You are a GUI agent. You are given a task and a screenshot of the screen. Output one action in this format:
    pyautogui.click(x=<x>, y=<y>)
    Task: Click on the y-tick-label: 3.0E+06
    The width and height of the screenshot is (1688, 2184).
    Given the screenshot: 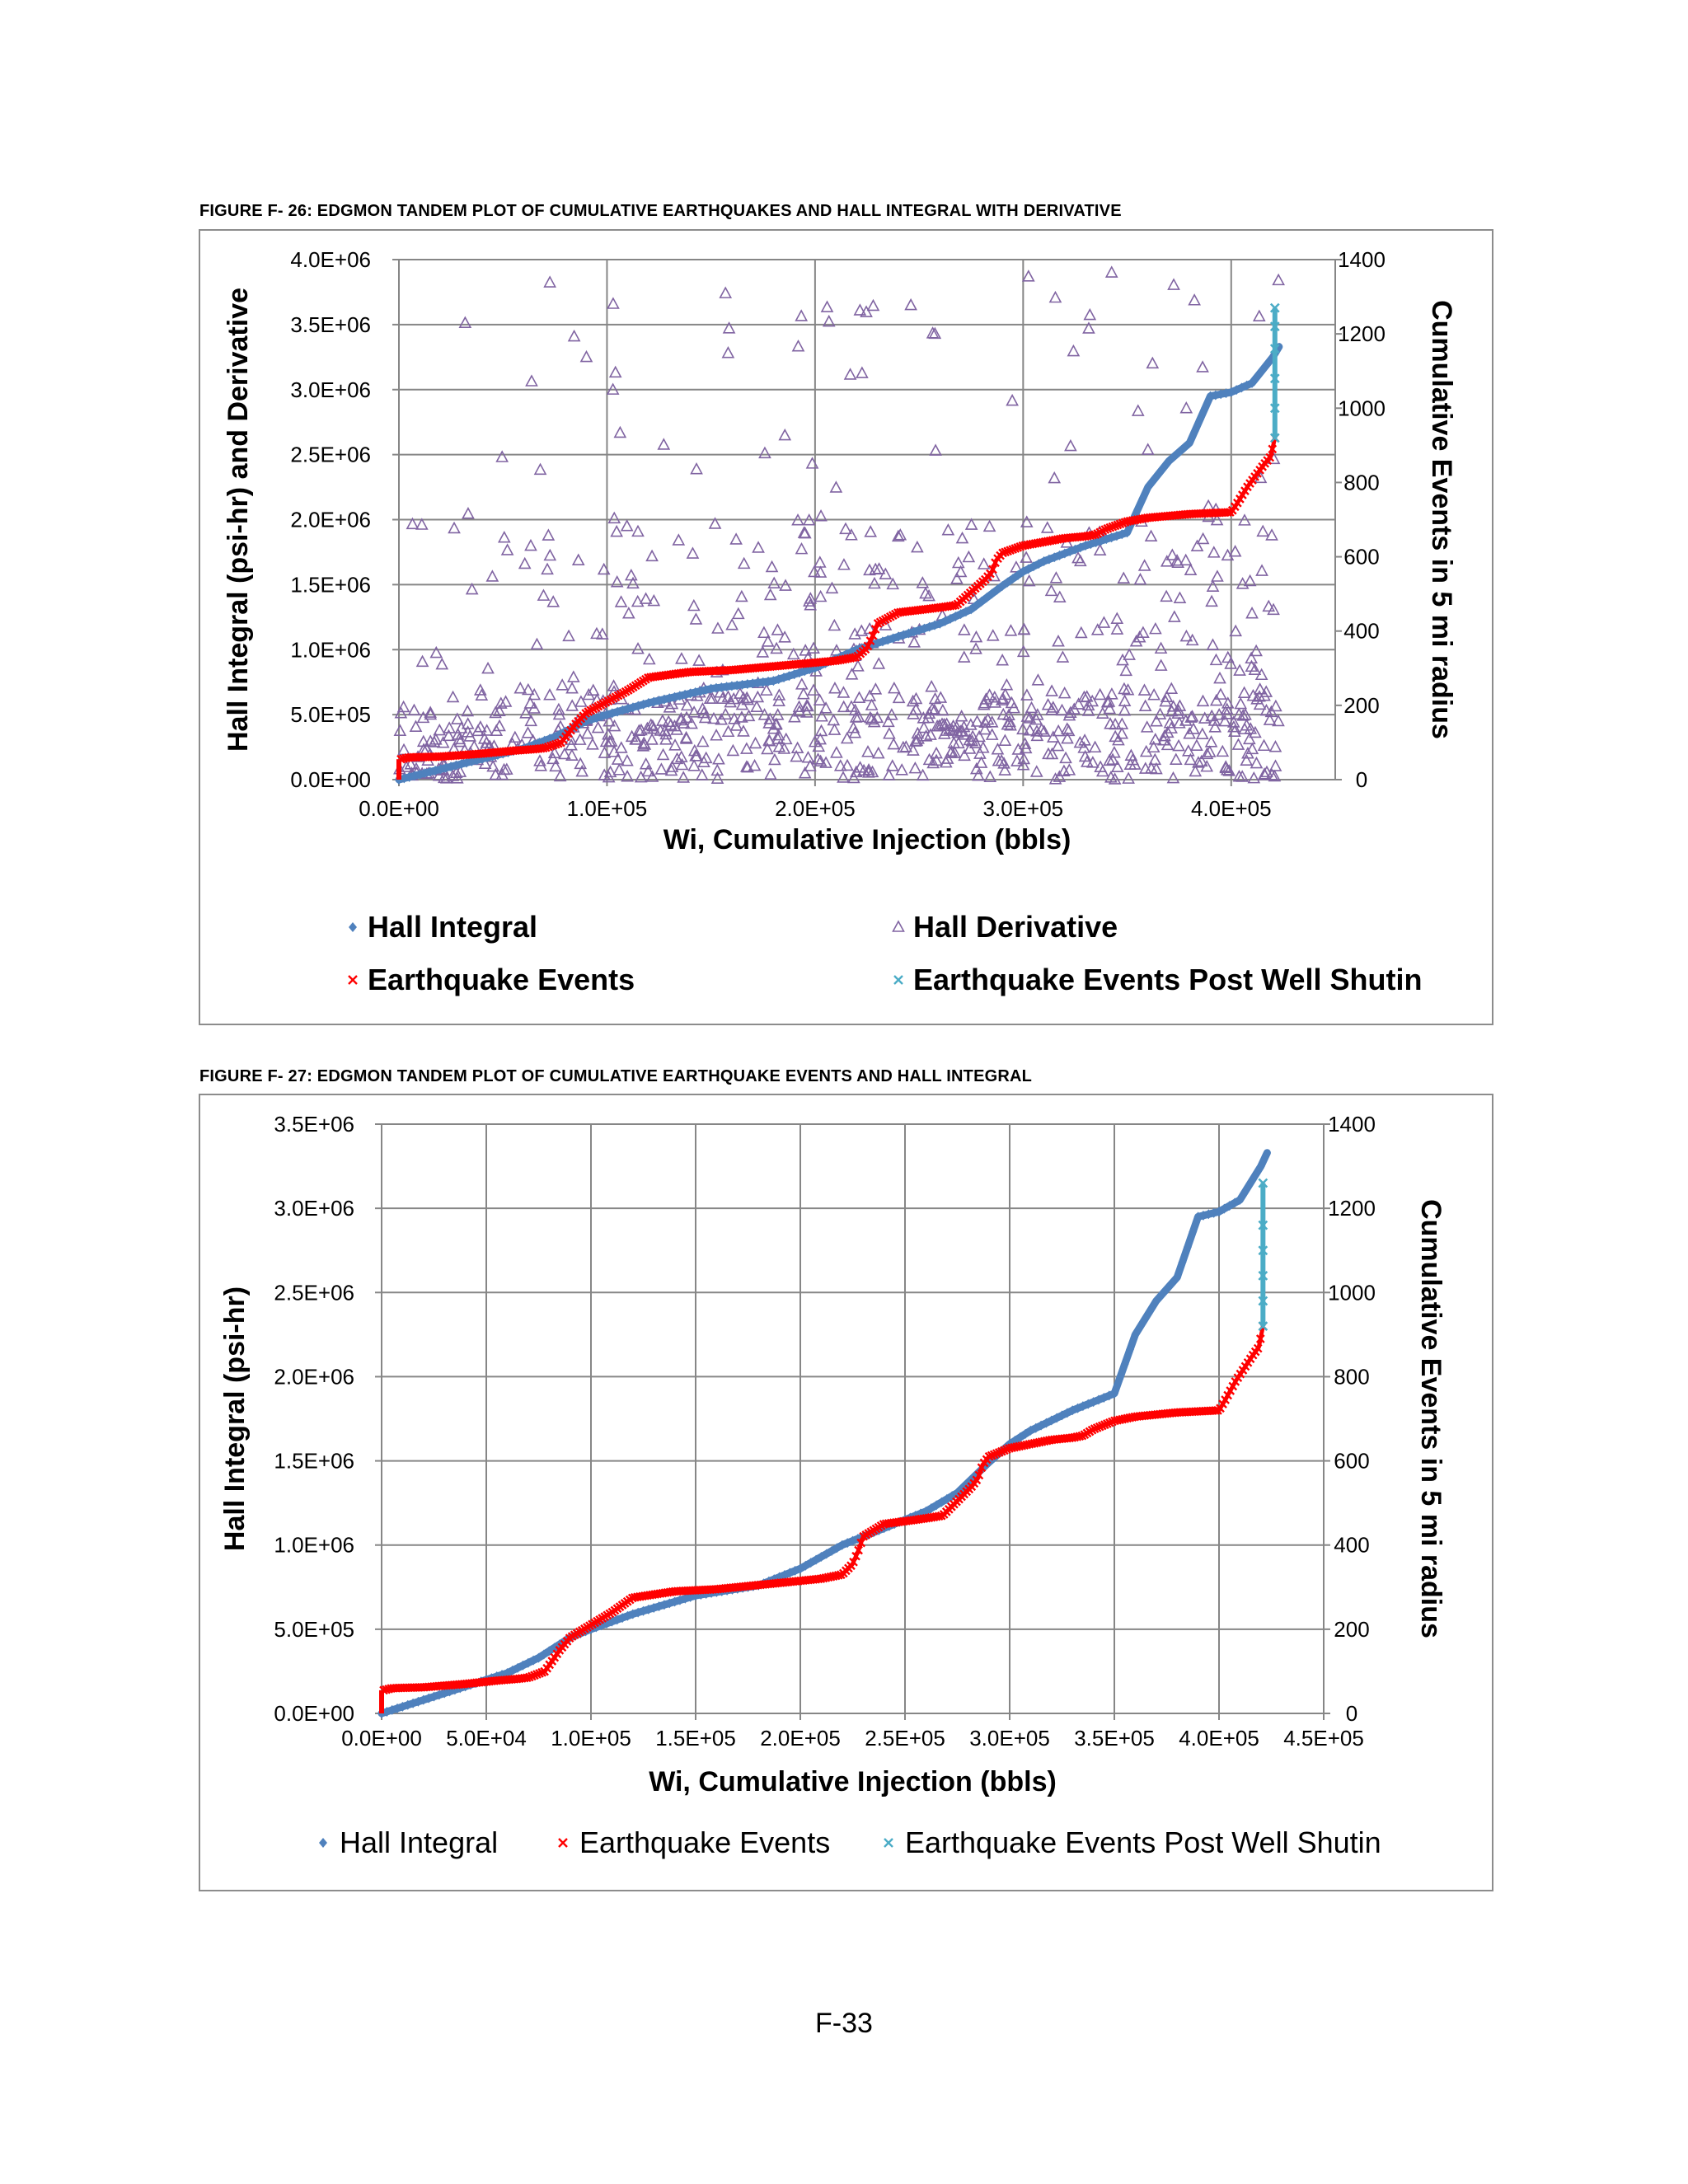 What is the action you would take?
    pyautogui.click(x=314, y=1208)
    